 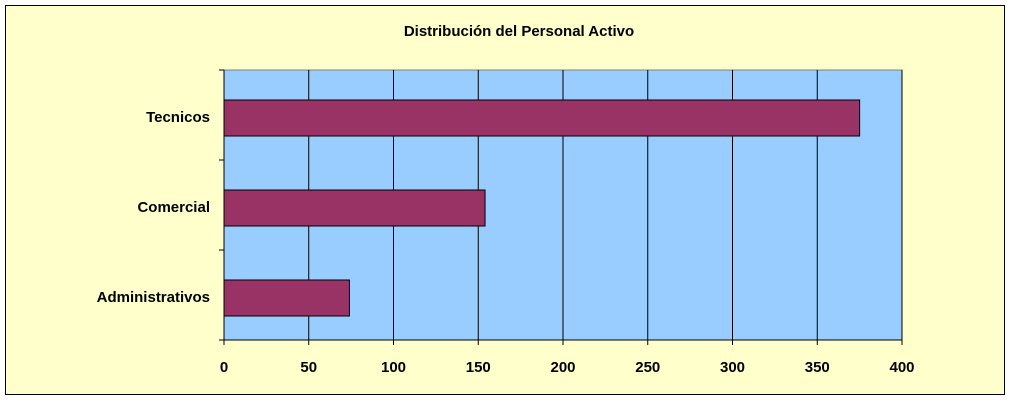 I want to click on chart-title: Distribución del Personal Activo, so click(x=519, y=31).